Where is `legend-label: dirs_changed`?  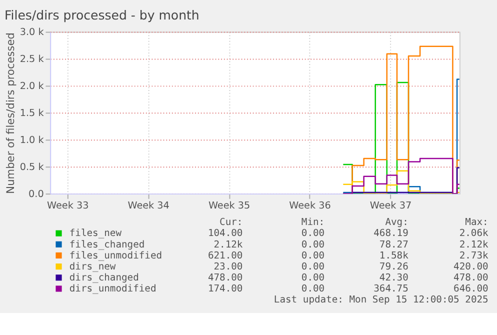
legend-label: dirs_changed is located at coordinates (104, 278).